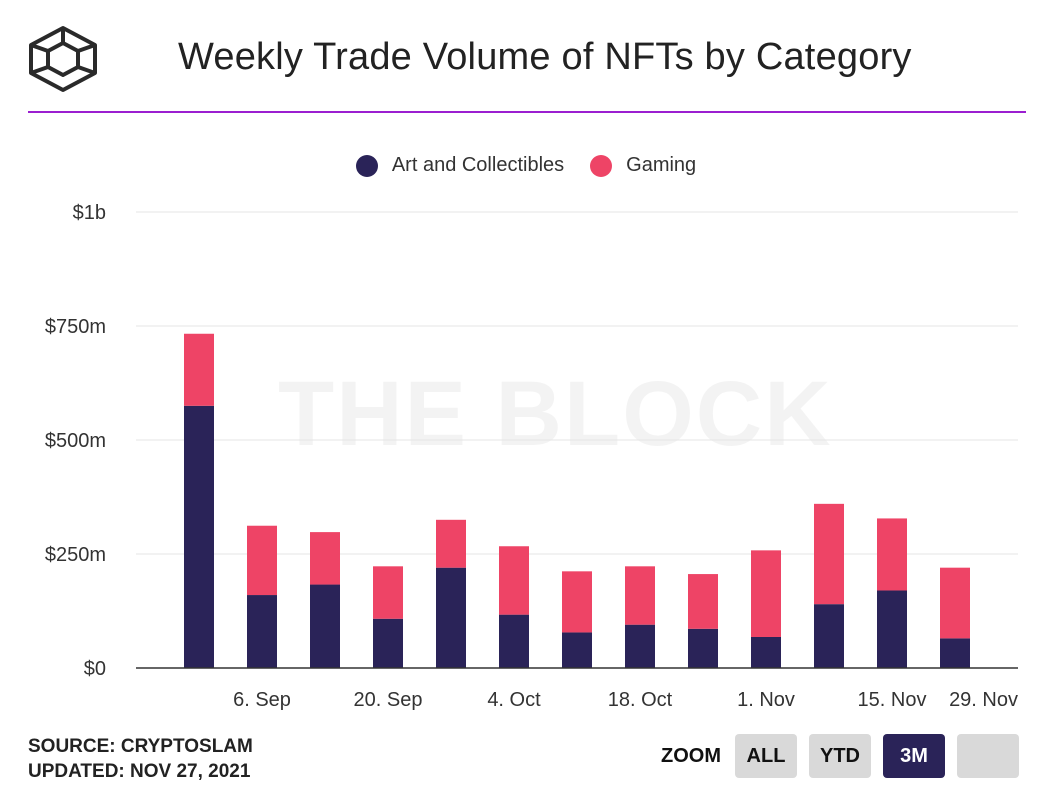 This screenshot has width=1052, height=790. I want to click on x-tick-label: 6. Sep, so click(262, 700).